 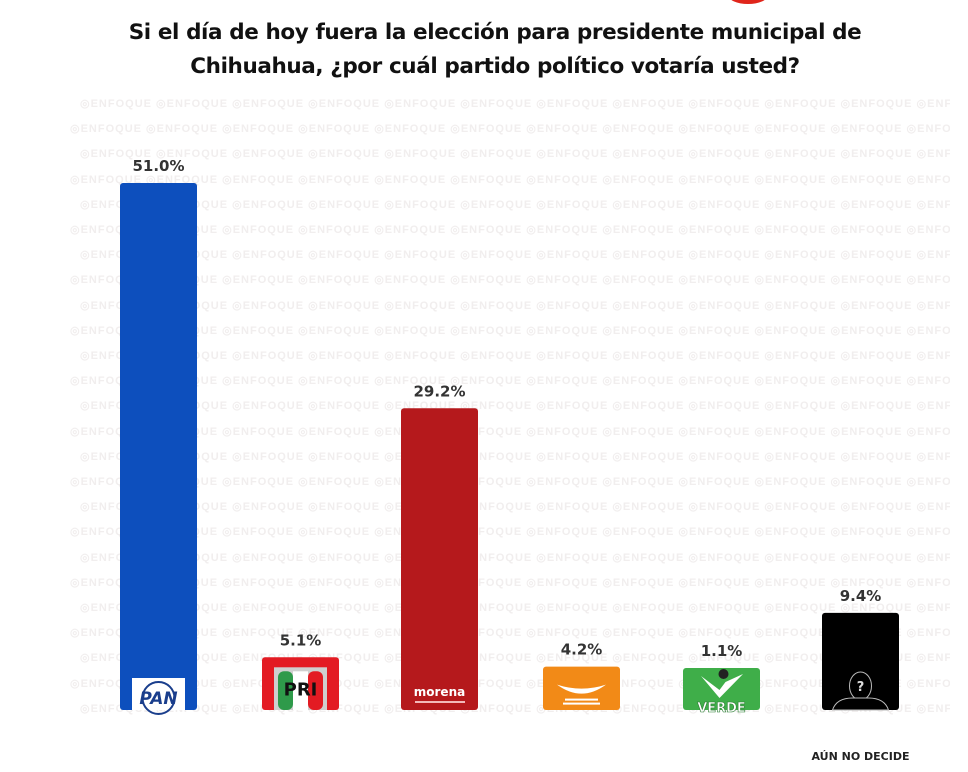 What do you see at coordinates (861, 596) in the screenshot?
I see `data-label: 9.4%` at bounding box center [861, 596].